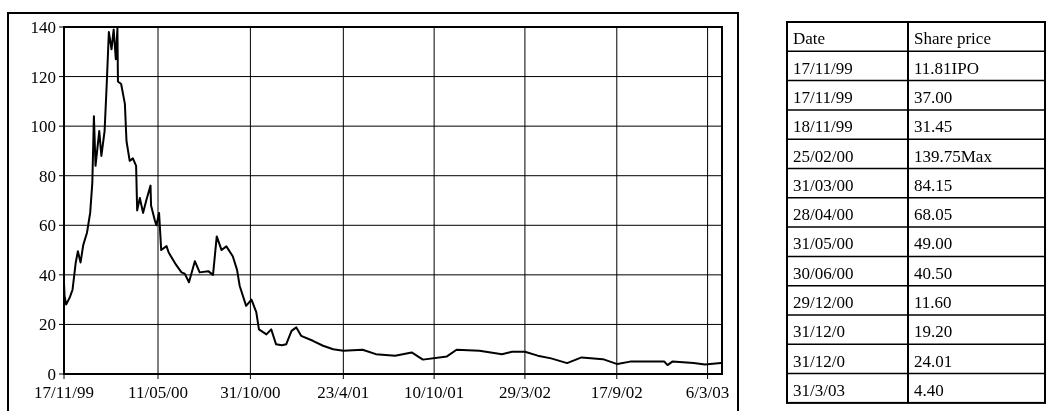  What do you see at coordinates (809, 39) in the screenshot?
I see `text: Date` at bounding box center [809, 39].